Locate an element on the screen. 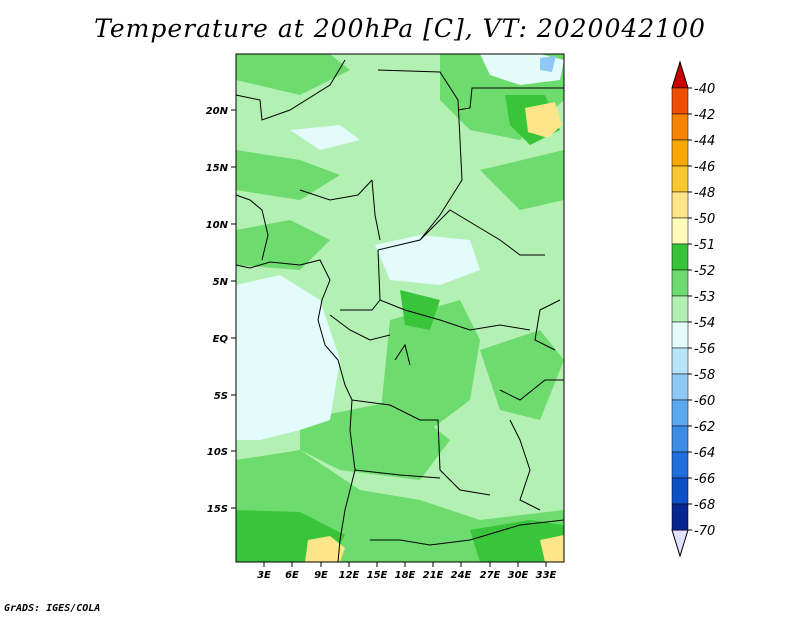  colorbar-label: -52 is located at coordinates (704, 271).